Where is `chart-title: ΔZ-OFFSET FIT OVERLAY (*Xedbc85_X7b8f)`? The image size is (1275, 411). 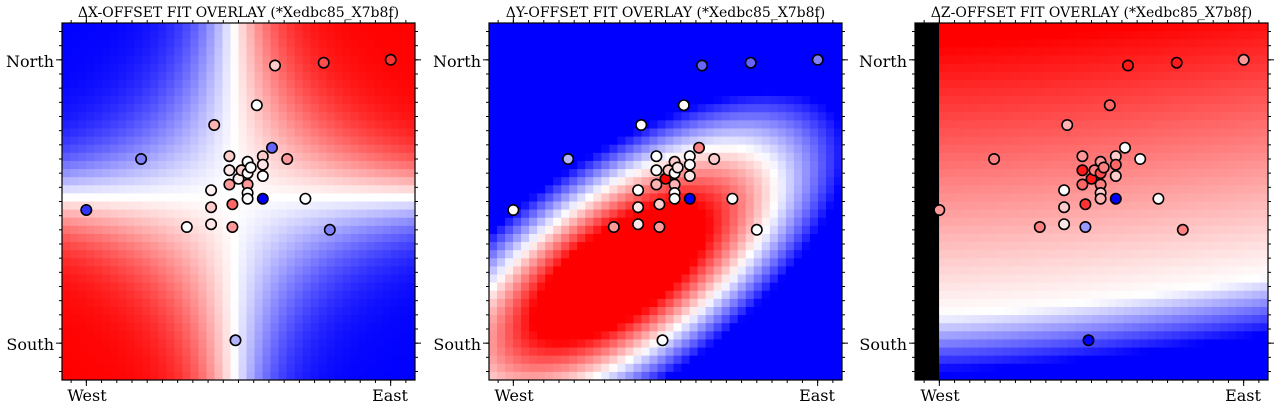
chart-title: ΔZ-OFFSET FIT OVERLAY (*Xedbc85_X7b8f) is located at coordinates (1091, 13).